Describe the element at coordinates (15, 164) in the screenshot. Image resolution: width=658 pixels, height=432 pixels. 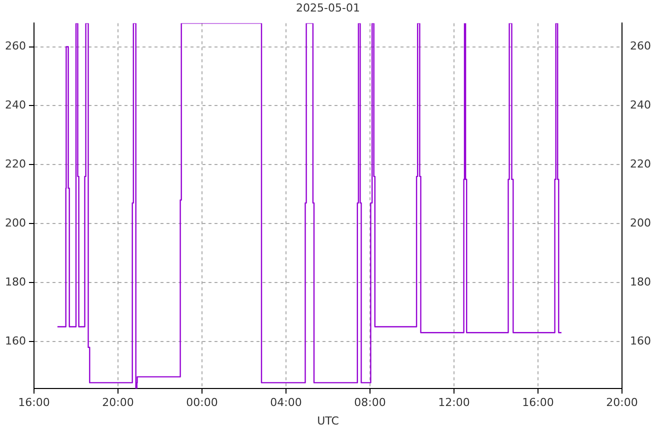
I see `y-tick-label: 220` at that location.